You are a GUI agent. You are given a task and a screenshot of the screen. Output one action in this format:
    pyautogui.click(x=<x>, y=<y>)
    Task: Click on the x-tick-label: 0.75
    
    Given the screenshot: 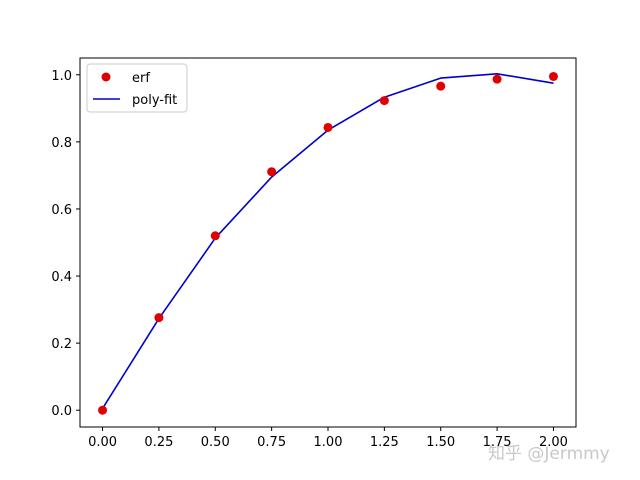 What is the action you would take?
    pyautogui.click(x=271, y=442)
    